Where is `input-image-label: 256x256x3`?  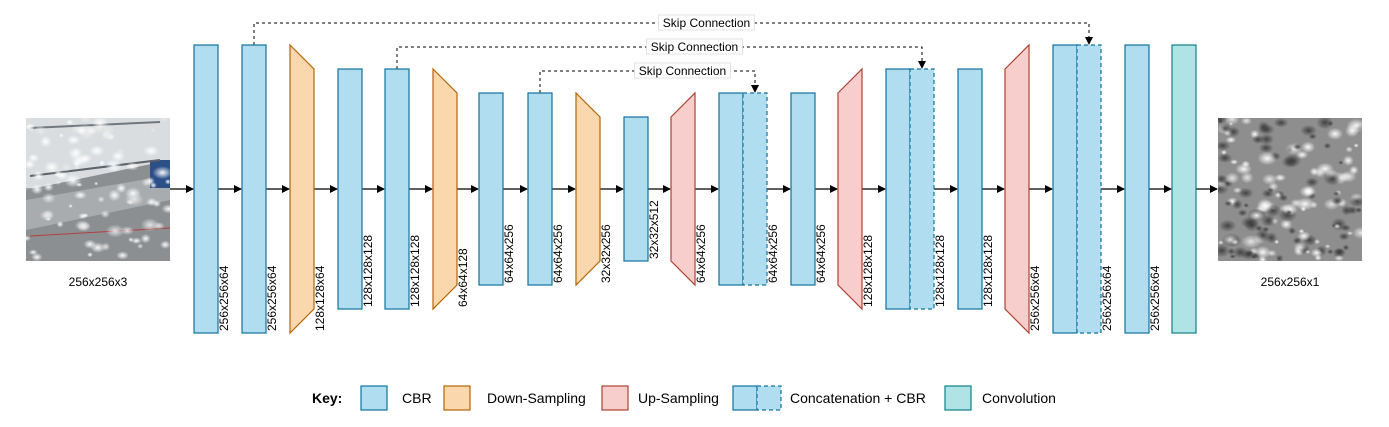
input-image-label: 256x256x3 is located at coordinates (98, 282).